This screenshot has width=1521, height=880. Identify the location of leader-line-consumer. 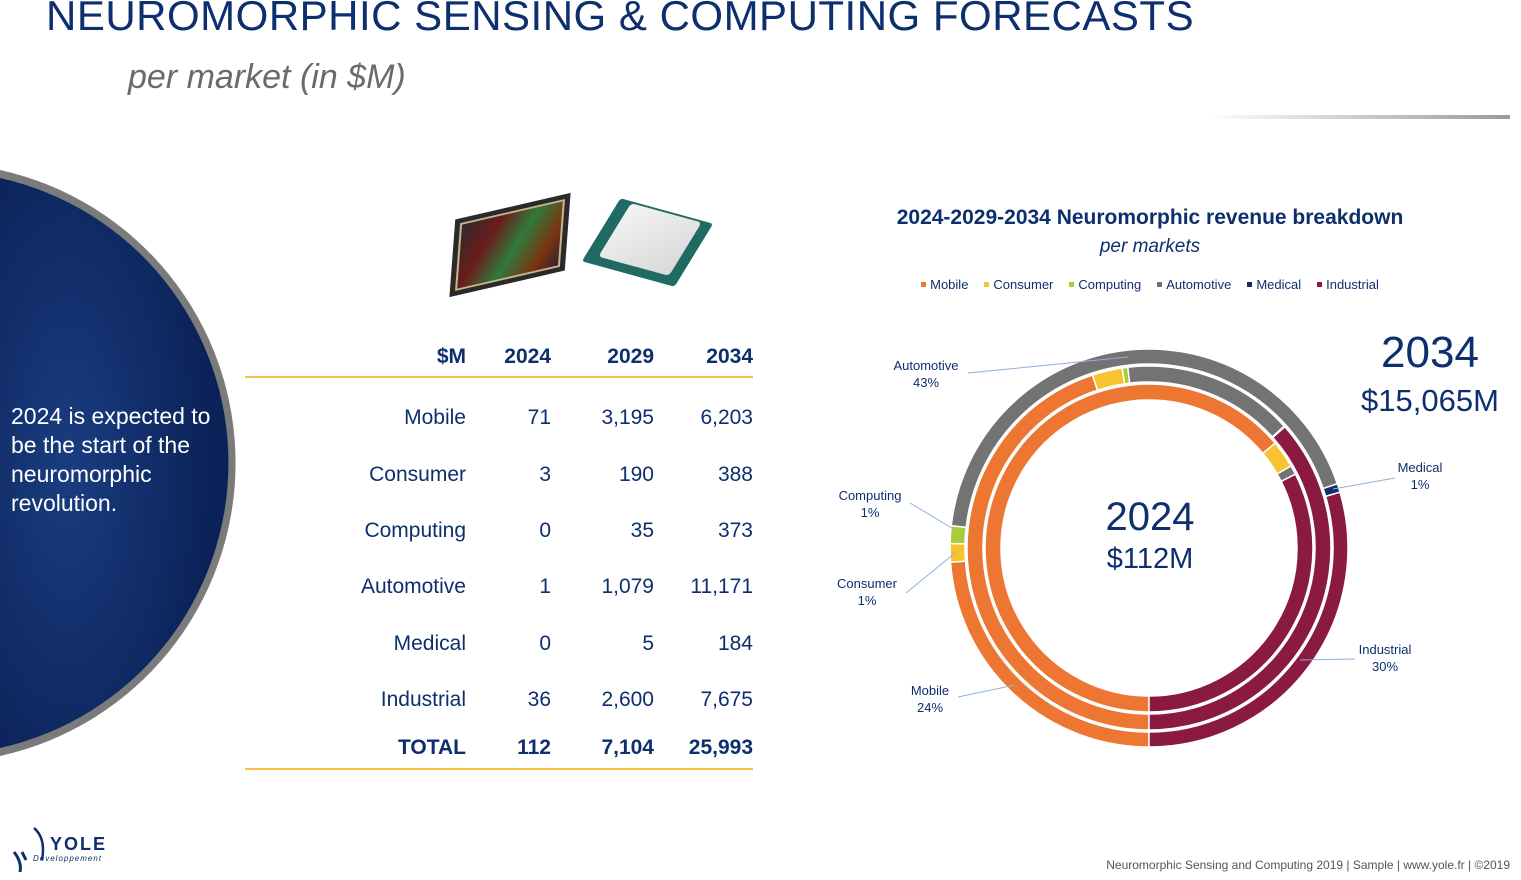
(930, 573).